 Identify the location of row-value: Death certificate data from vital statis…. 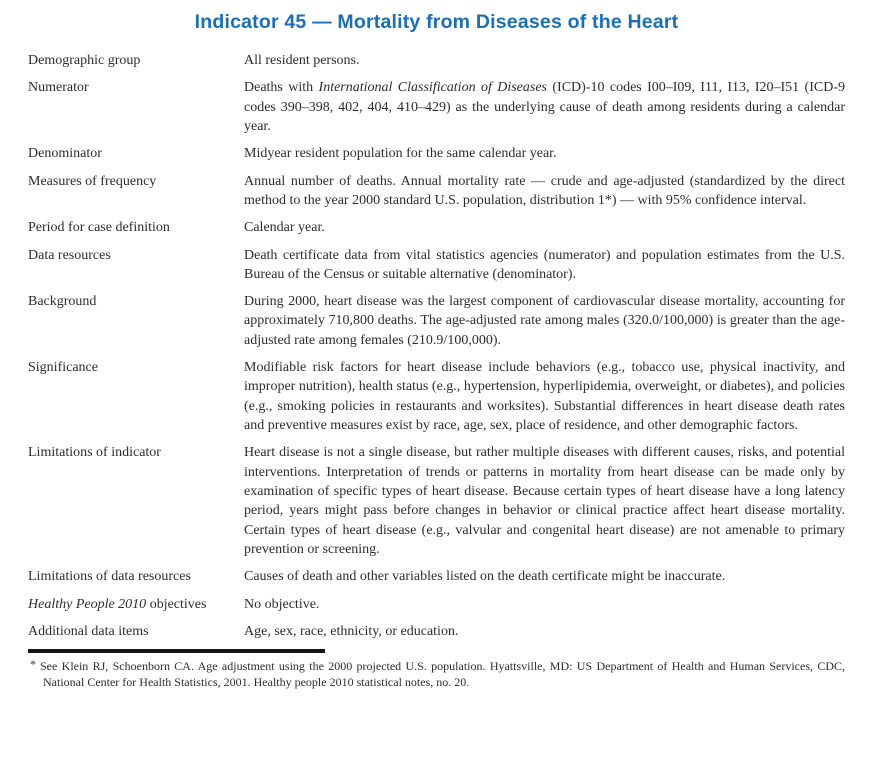
(544, 264).